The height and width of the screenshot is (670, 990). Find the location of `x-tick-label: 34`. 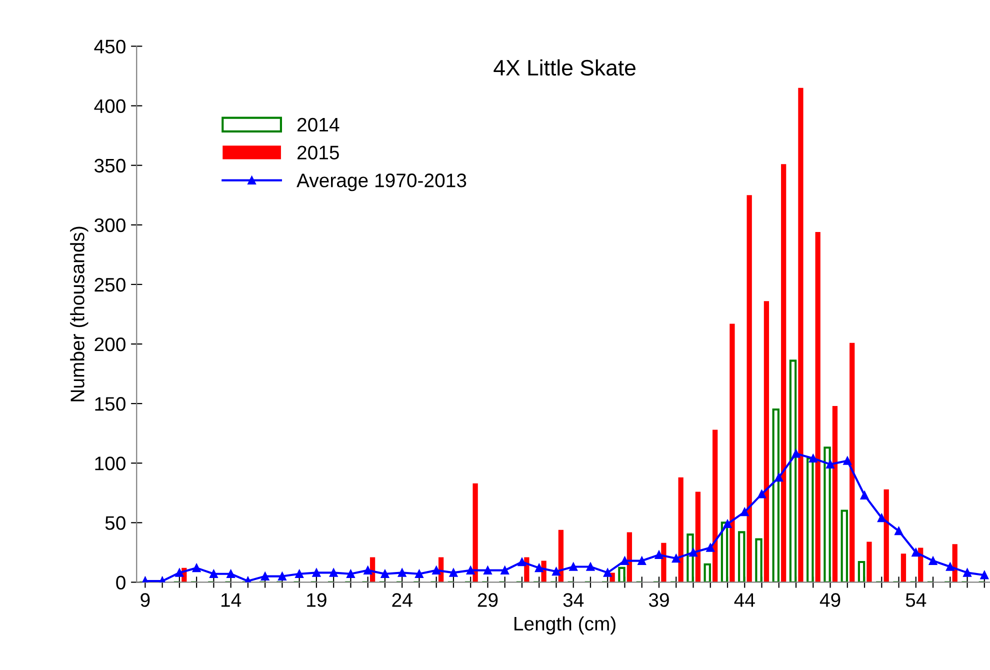

x-tick-label: 34 is located at coordinates (573, 600).